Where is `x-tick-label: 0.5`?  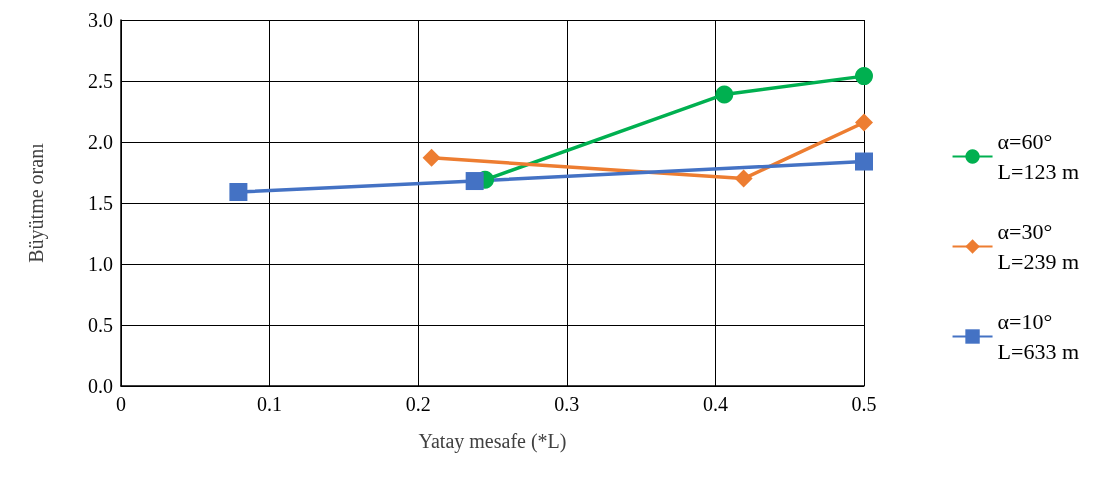 x-tick-label: 0.5 is located at coordinates (864, 404).